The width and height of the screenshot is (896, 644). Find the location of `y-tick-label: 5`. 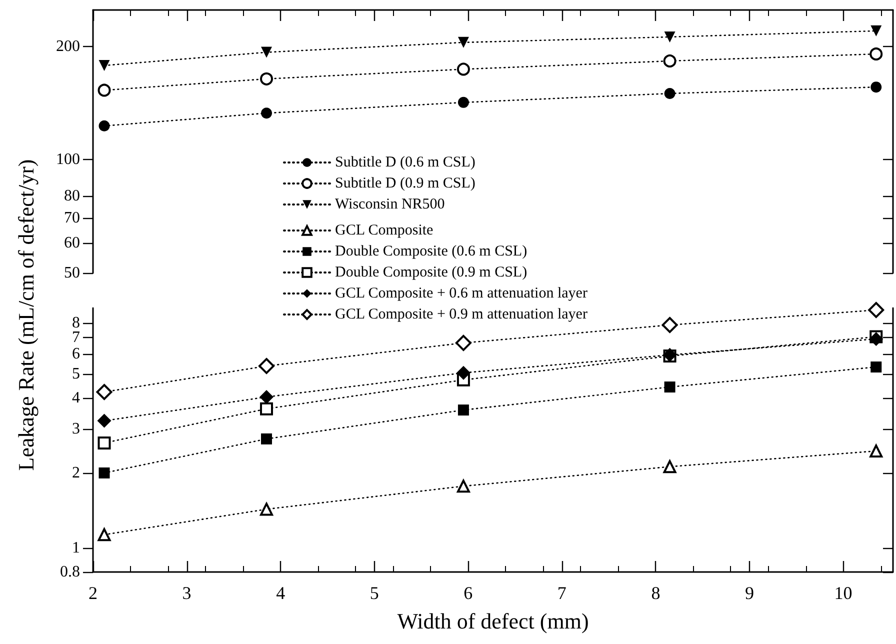

y-tick-label: 5 is located at coordinates (76, 373).